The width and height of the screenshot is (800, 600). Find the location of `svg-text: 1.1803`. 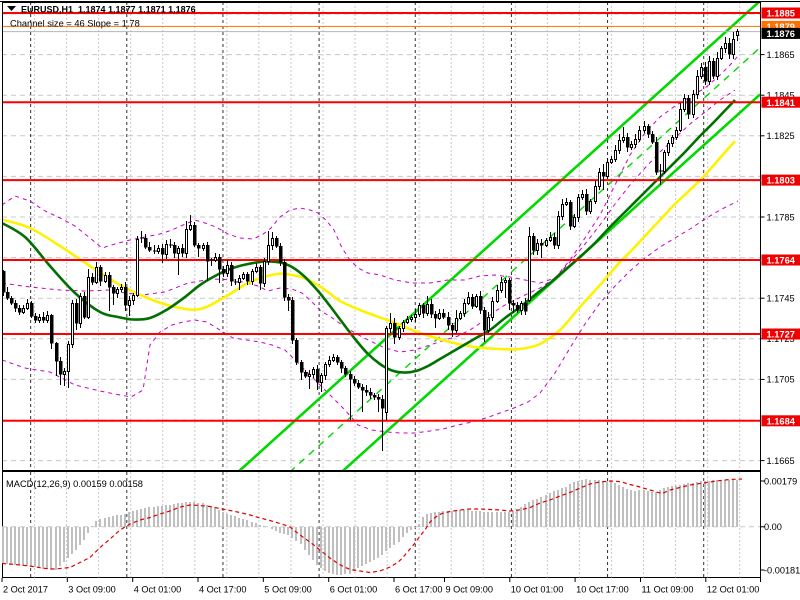

svg-text: 1.1803 is located at coordinates (781, 181).